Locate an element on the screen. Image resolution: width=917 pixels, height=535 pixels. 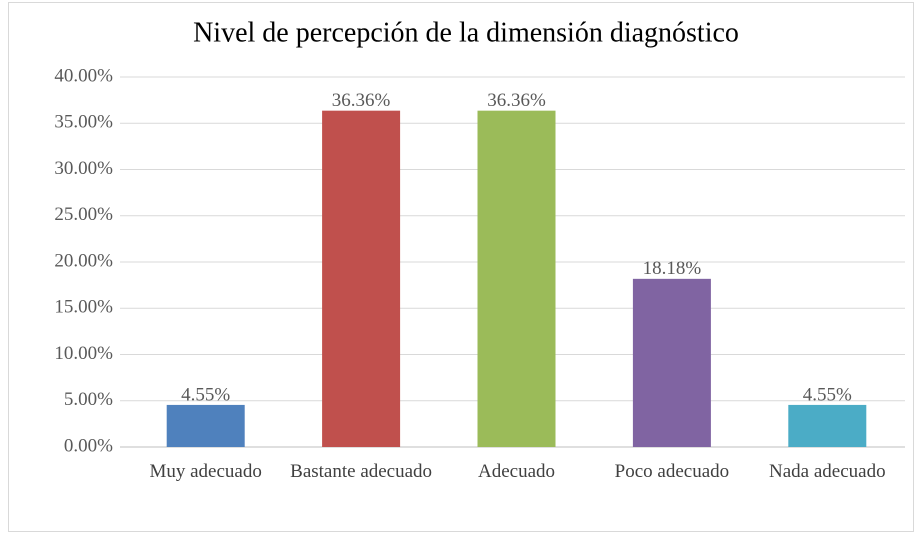
y-tick-label: 35.00% is located at coordinates (83, 122).